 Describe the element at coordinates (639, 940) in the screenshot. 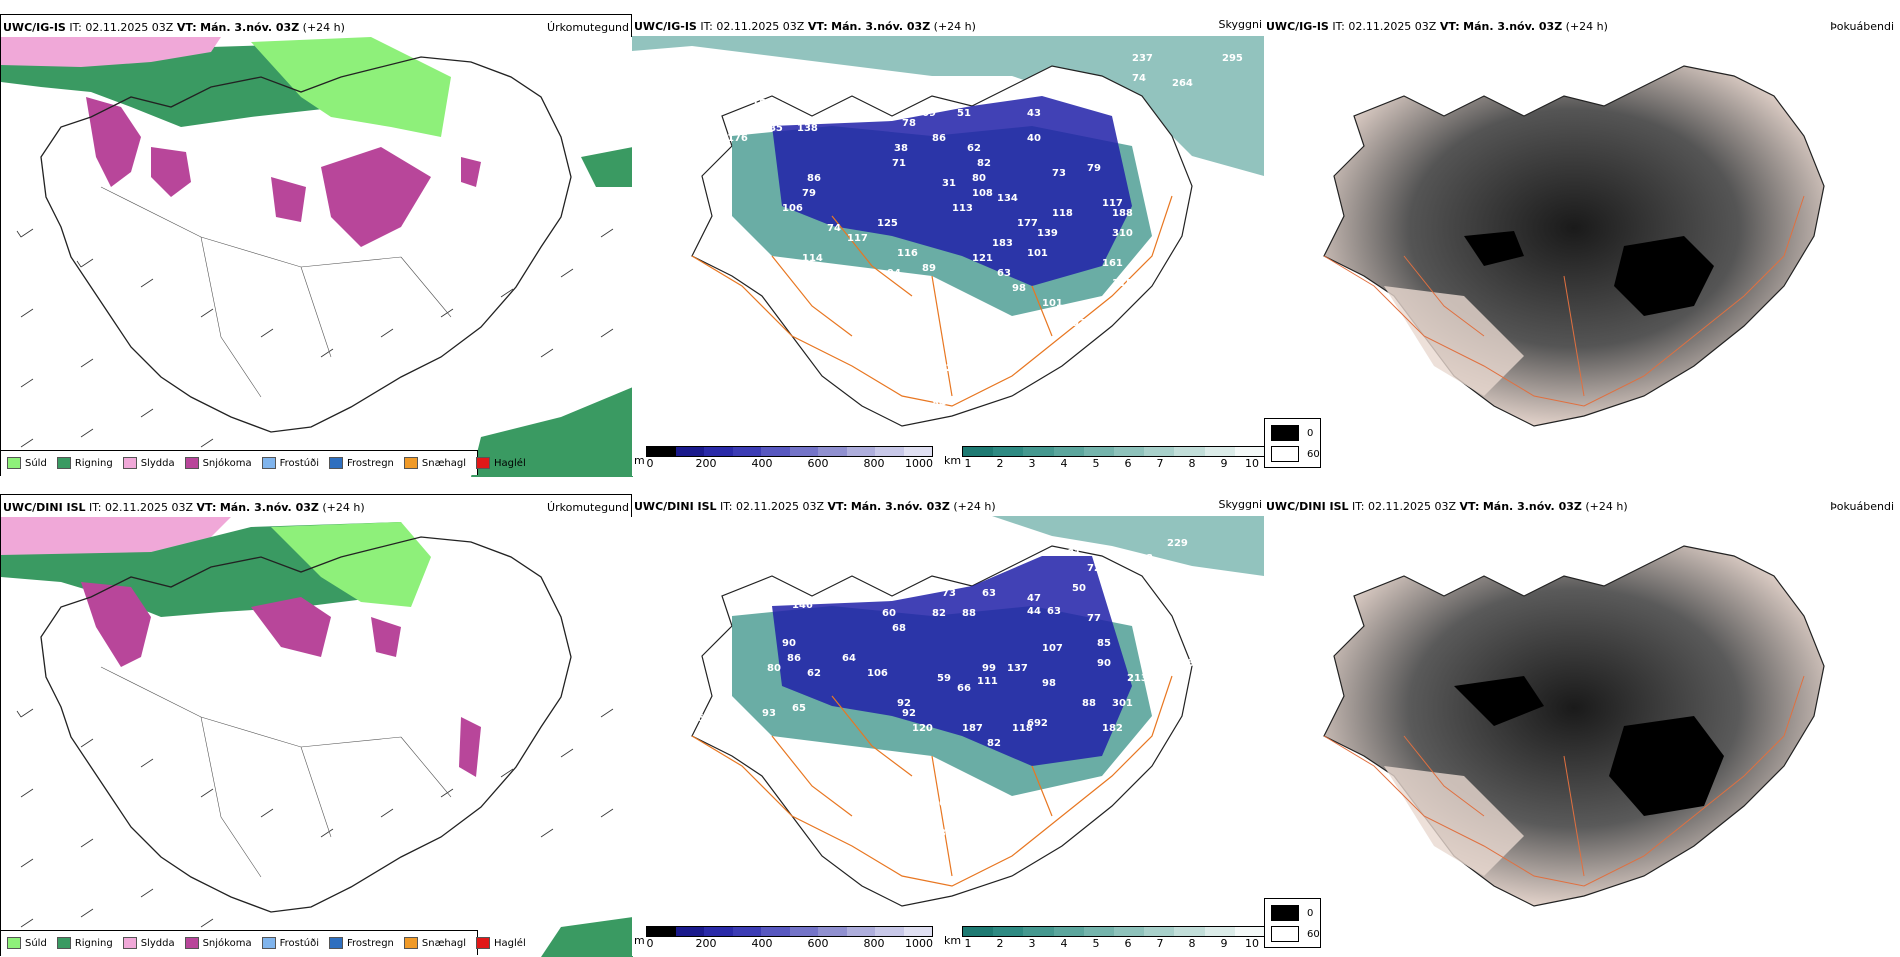

I see `height-unit: m` at that location.